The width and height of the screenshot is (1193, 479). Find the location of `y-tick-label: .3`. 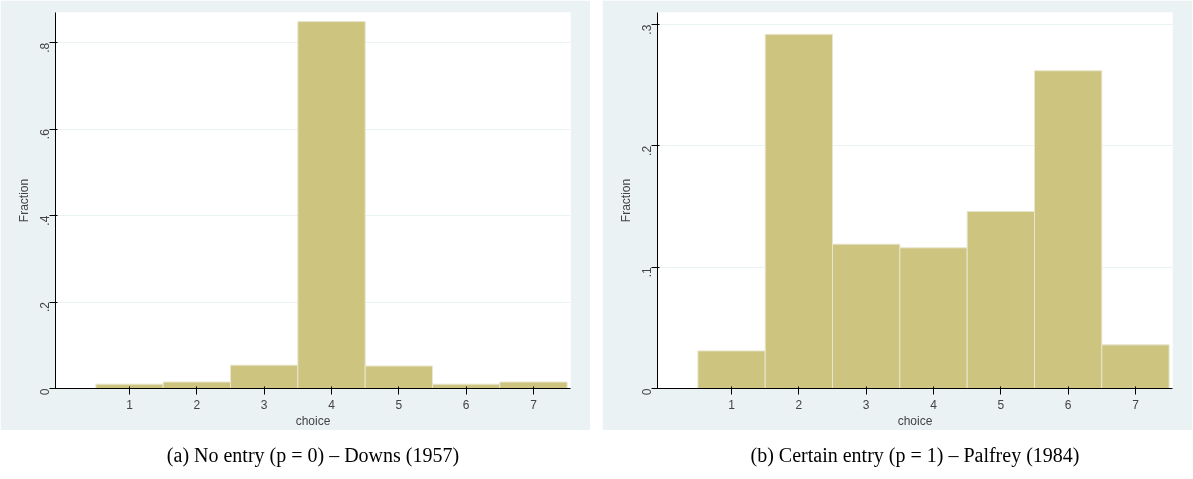

y-tick-label: .3 is located at coordinates (647, 29).